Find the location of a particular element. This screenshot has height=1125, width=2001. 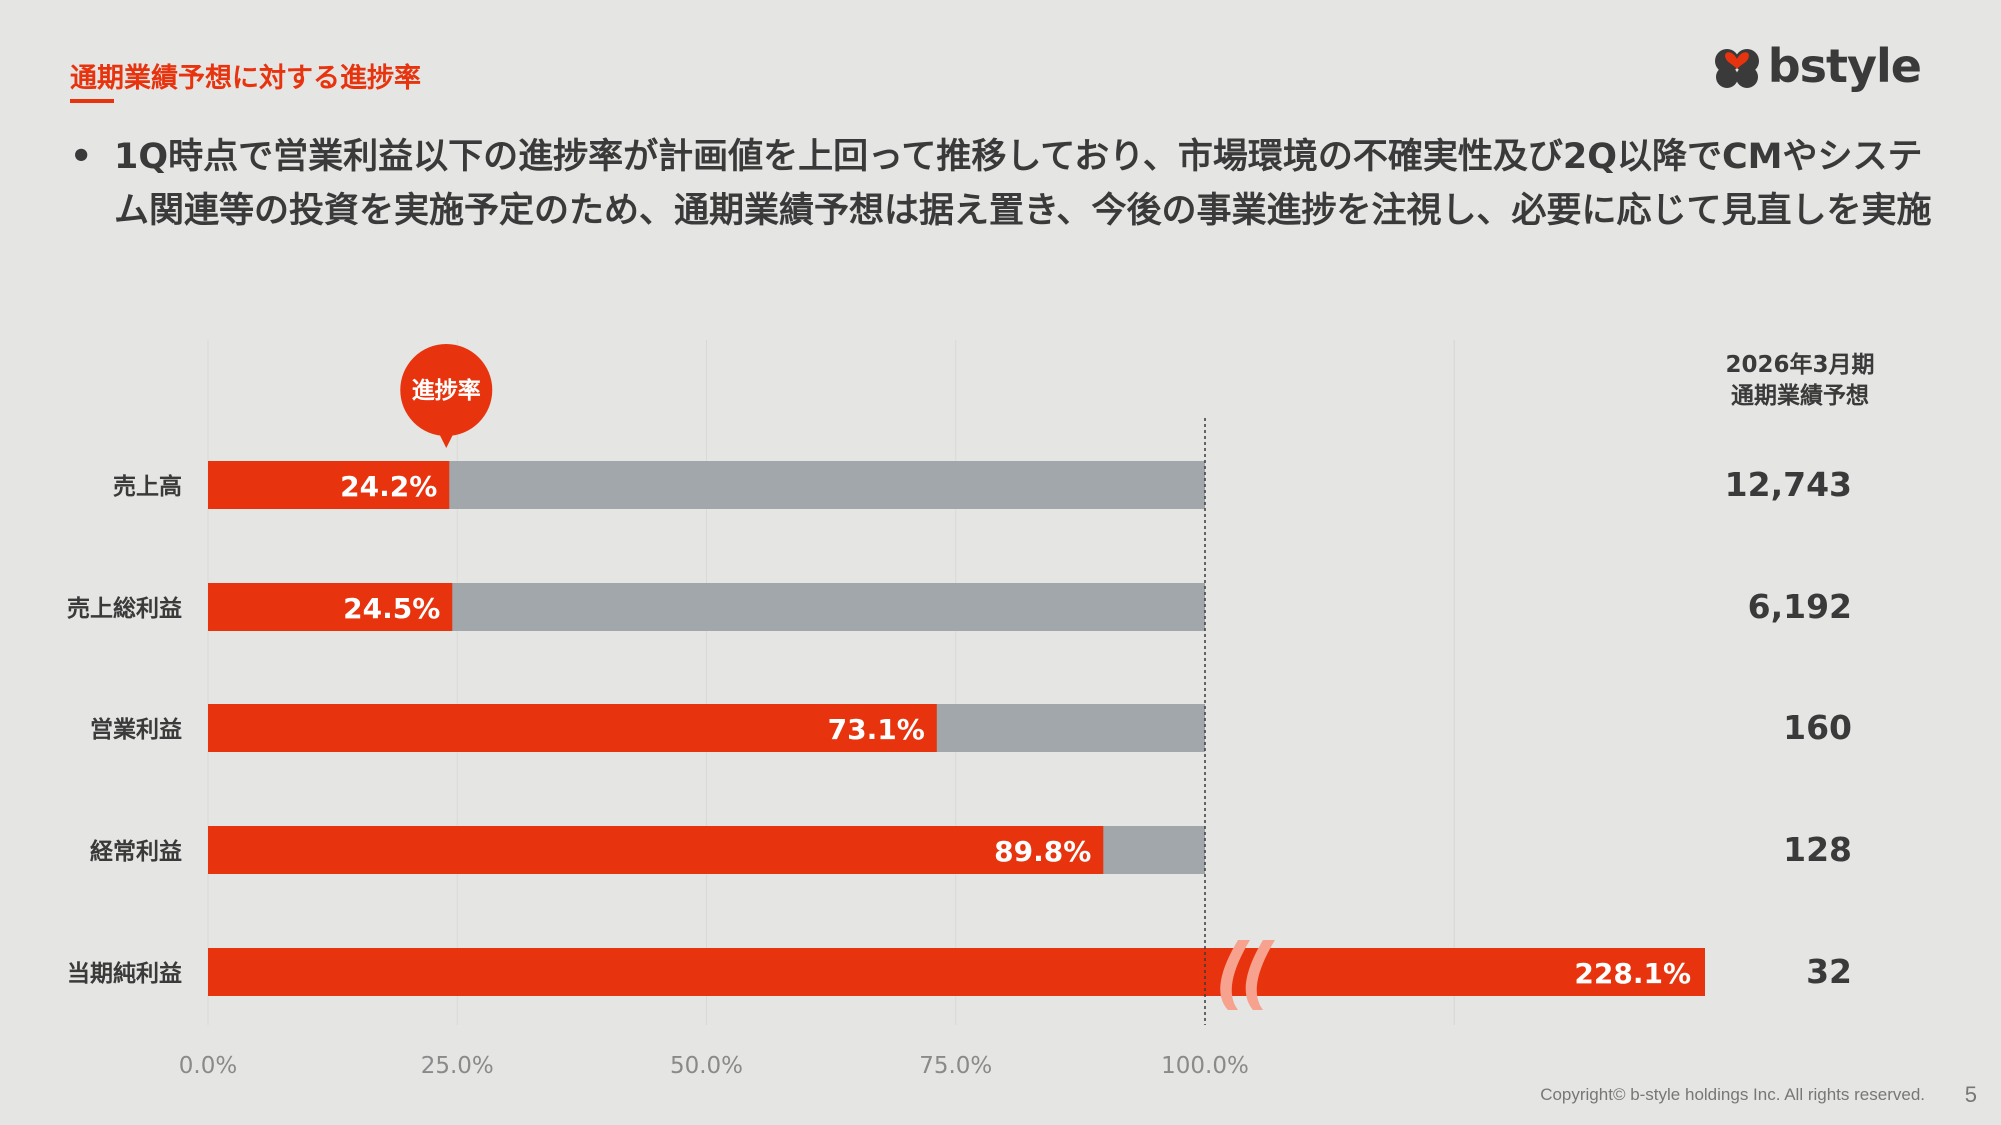

annotation-label: 進捗率 is located at coordinates (446, 390).